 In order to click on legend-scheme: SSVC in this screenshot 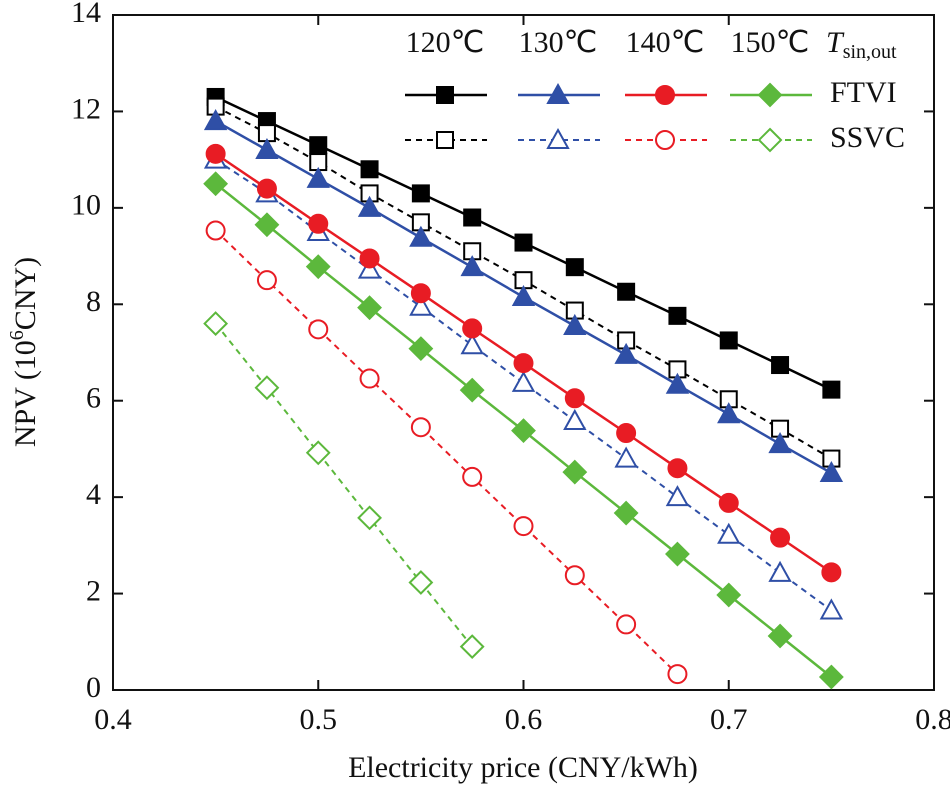, I will do `click(867, 137)`.